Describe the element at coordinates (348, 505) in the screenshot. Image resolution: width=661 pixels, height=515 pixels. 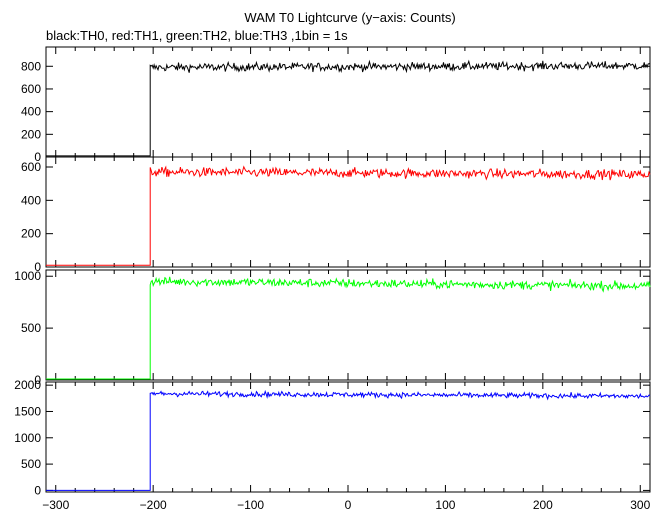
I see `x-tick-label: 0` at that location.